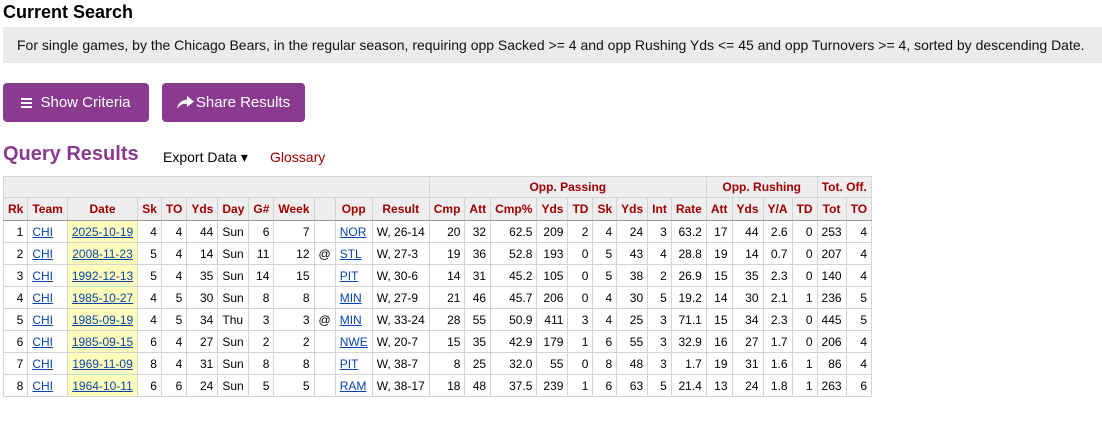  What do you see at coordinates (514, 209) in the screenshot?
I see `col-header-cmp-pct: Cmp%` at bounding box center [514, 209].